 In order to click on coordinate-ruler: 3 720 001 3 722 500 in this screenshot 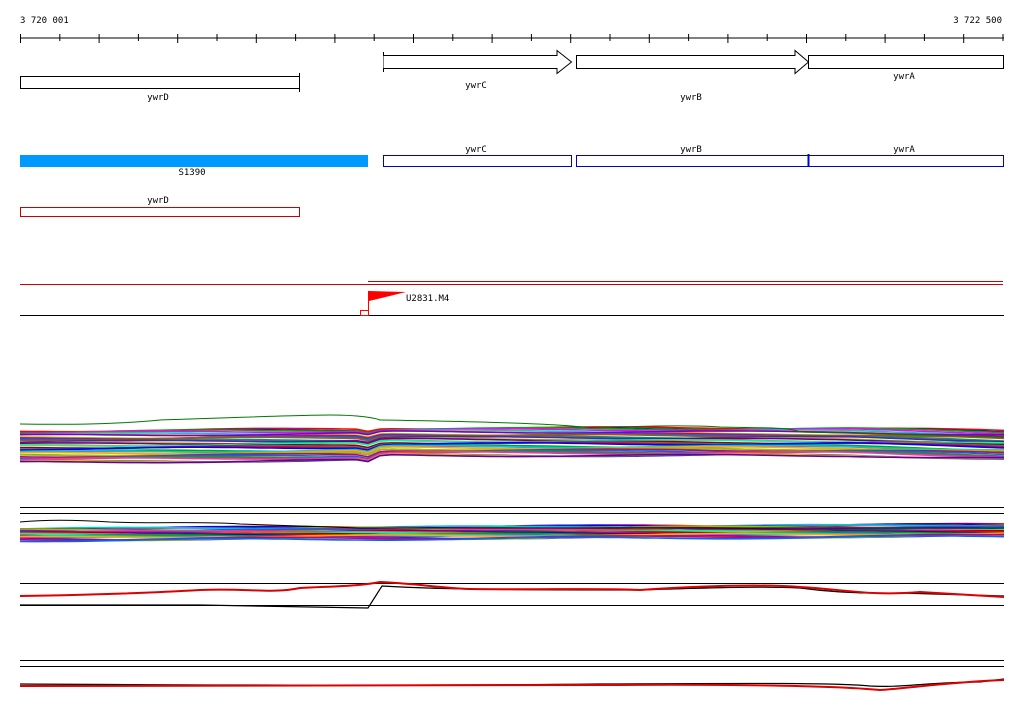, I will do `click(512, 29)`.